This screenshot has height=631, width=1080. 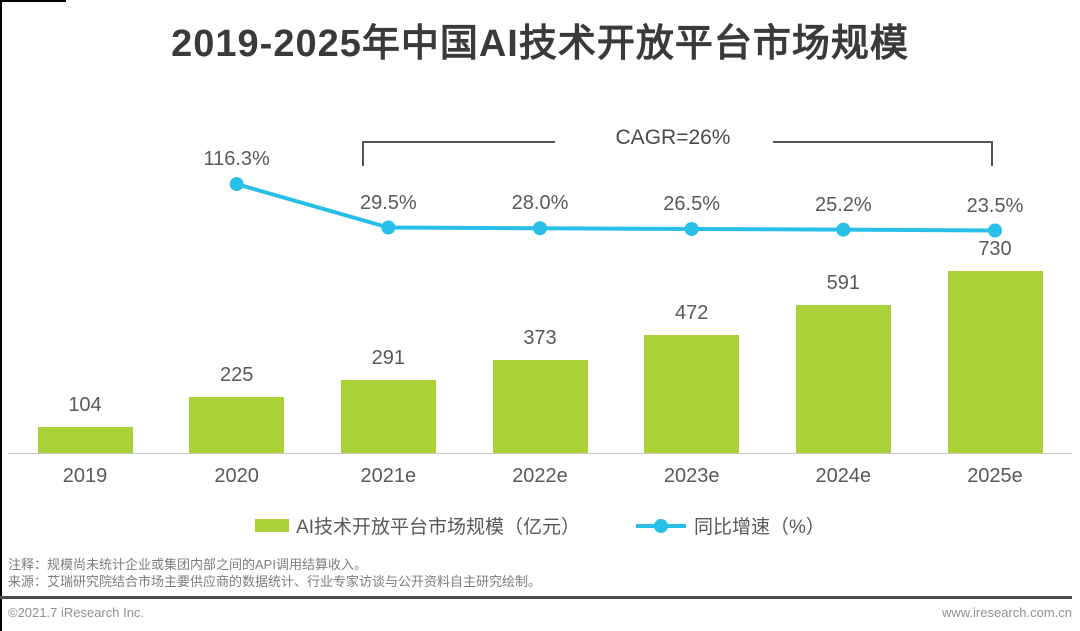 I want to click on x-tick-2025e: 2025e, so click(x=995, y=476).